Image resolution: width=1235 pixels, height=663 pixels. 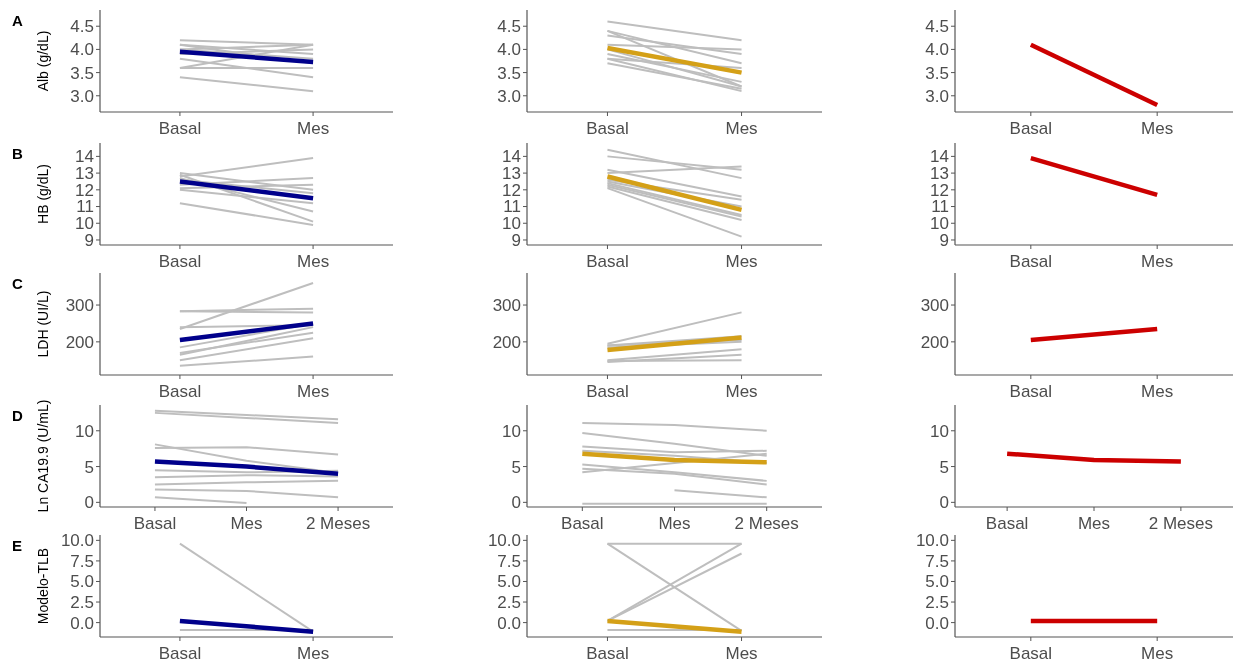 What do you see at coordinates (17, 20) in the screenshot?
I see `chart-title: A` at bounding box center [17, 20].